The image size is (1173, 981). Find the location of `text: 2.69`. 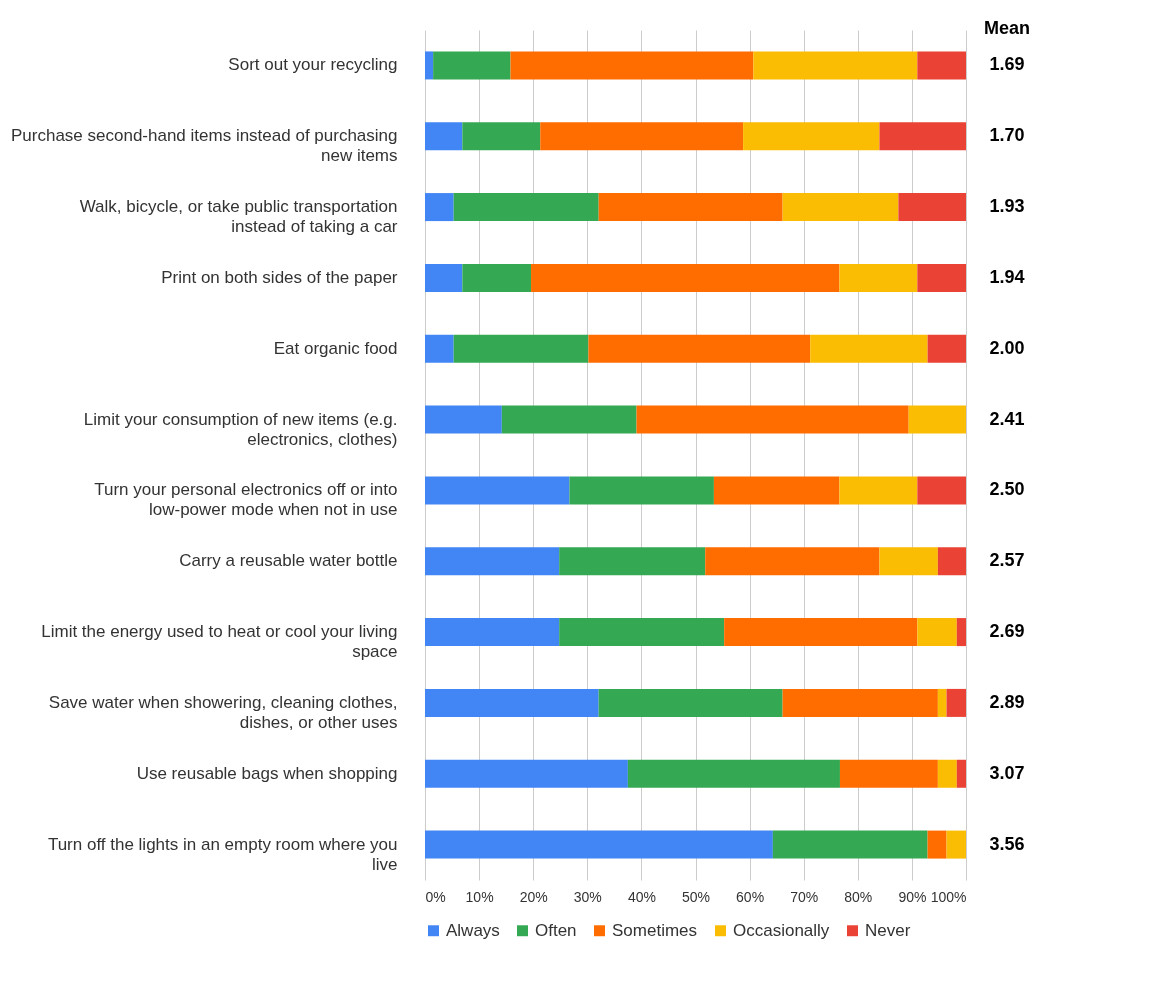

text: 2.69 is located at coordinates (1007, 631).